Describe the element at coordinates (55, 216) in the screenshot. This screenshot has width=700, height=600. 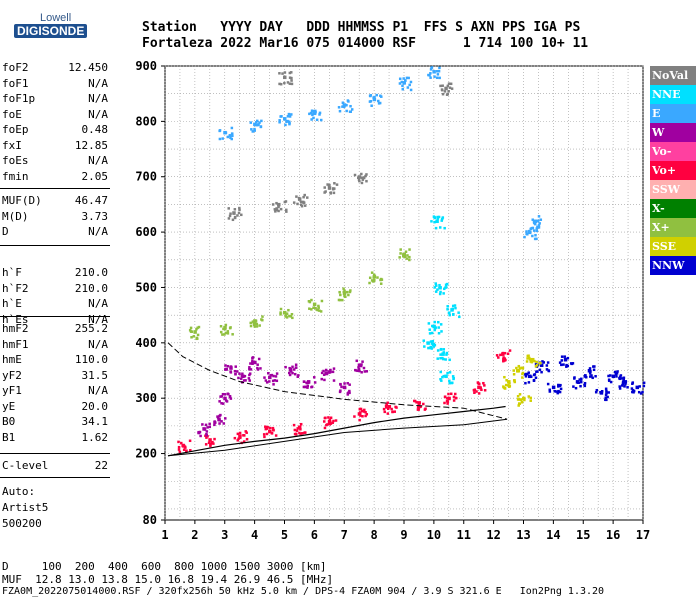
I see `param-row: M(D) 3.73` at that location.